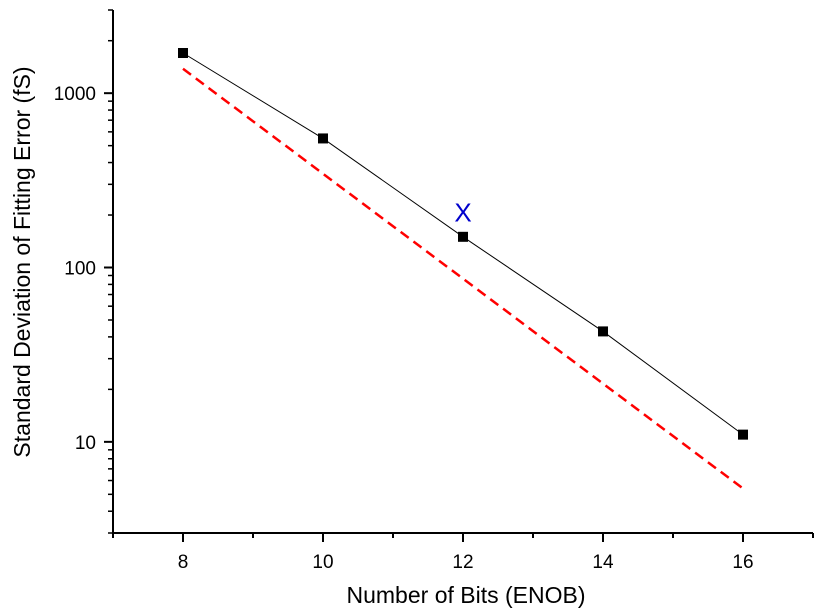 The image size is (815, 613). What do you see at coordinates (22, 261) in the screenshot?
I see `y-axis-label: Standard Deviation of Fitting Error (fS)` at bounding box center [22, 261].